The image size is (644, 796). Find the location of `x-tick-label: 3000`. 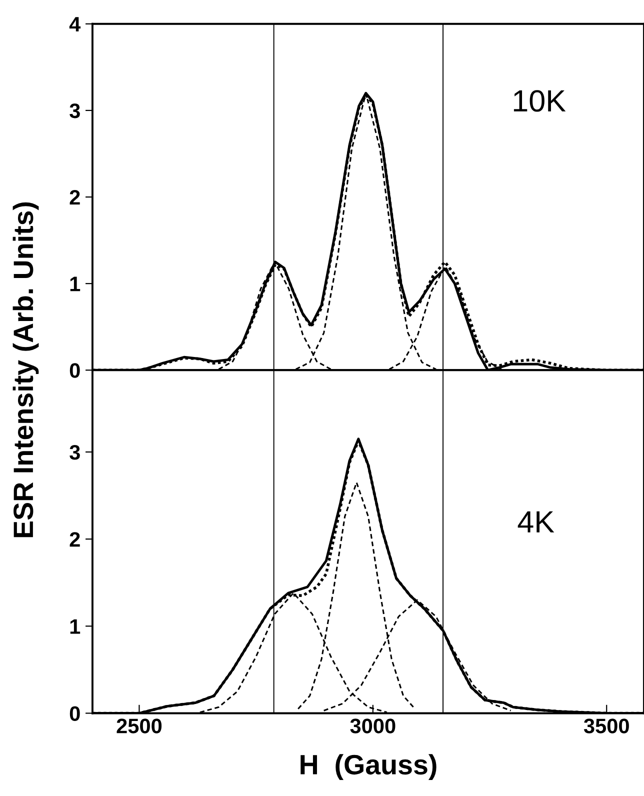

x-tick-label: 3000 is located at coordinates (373, 726).